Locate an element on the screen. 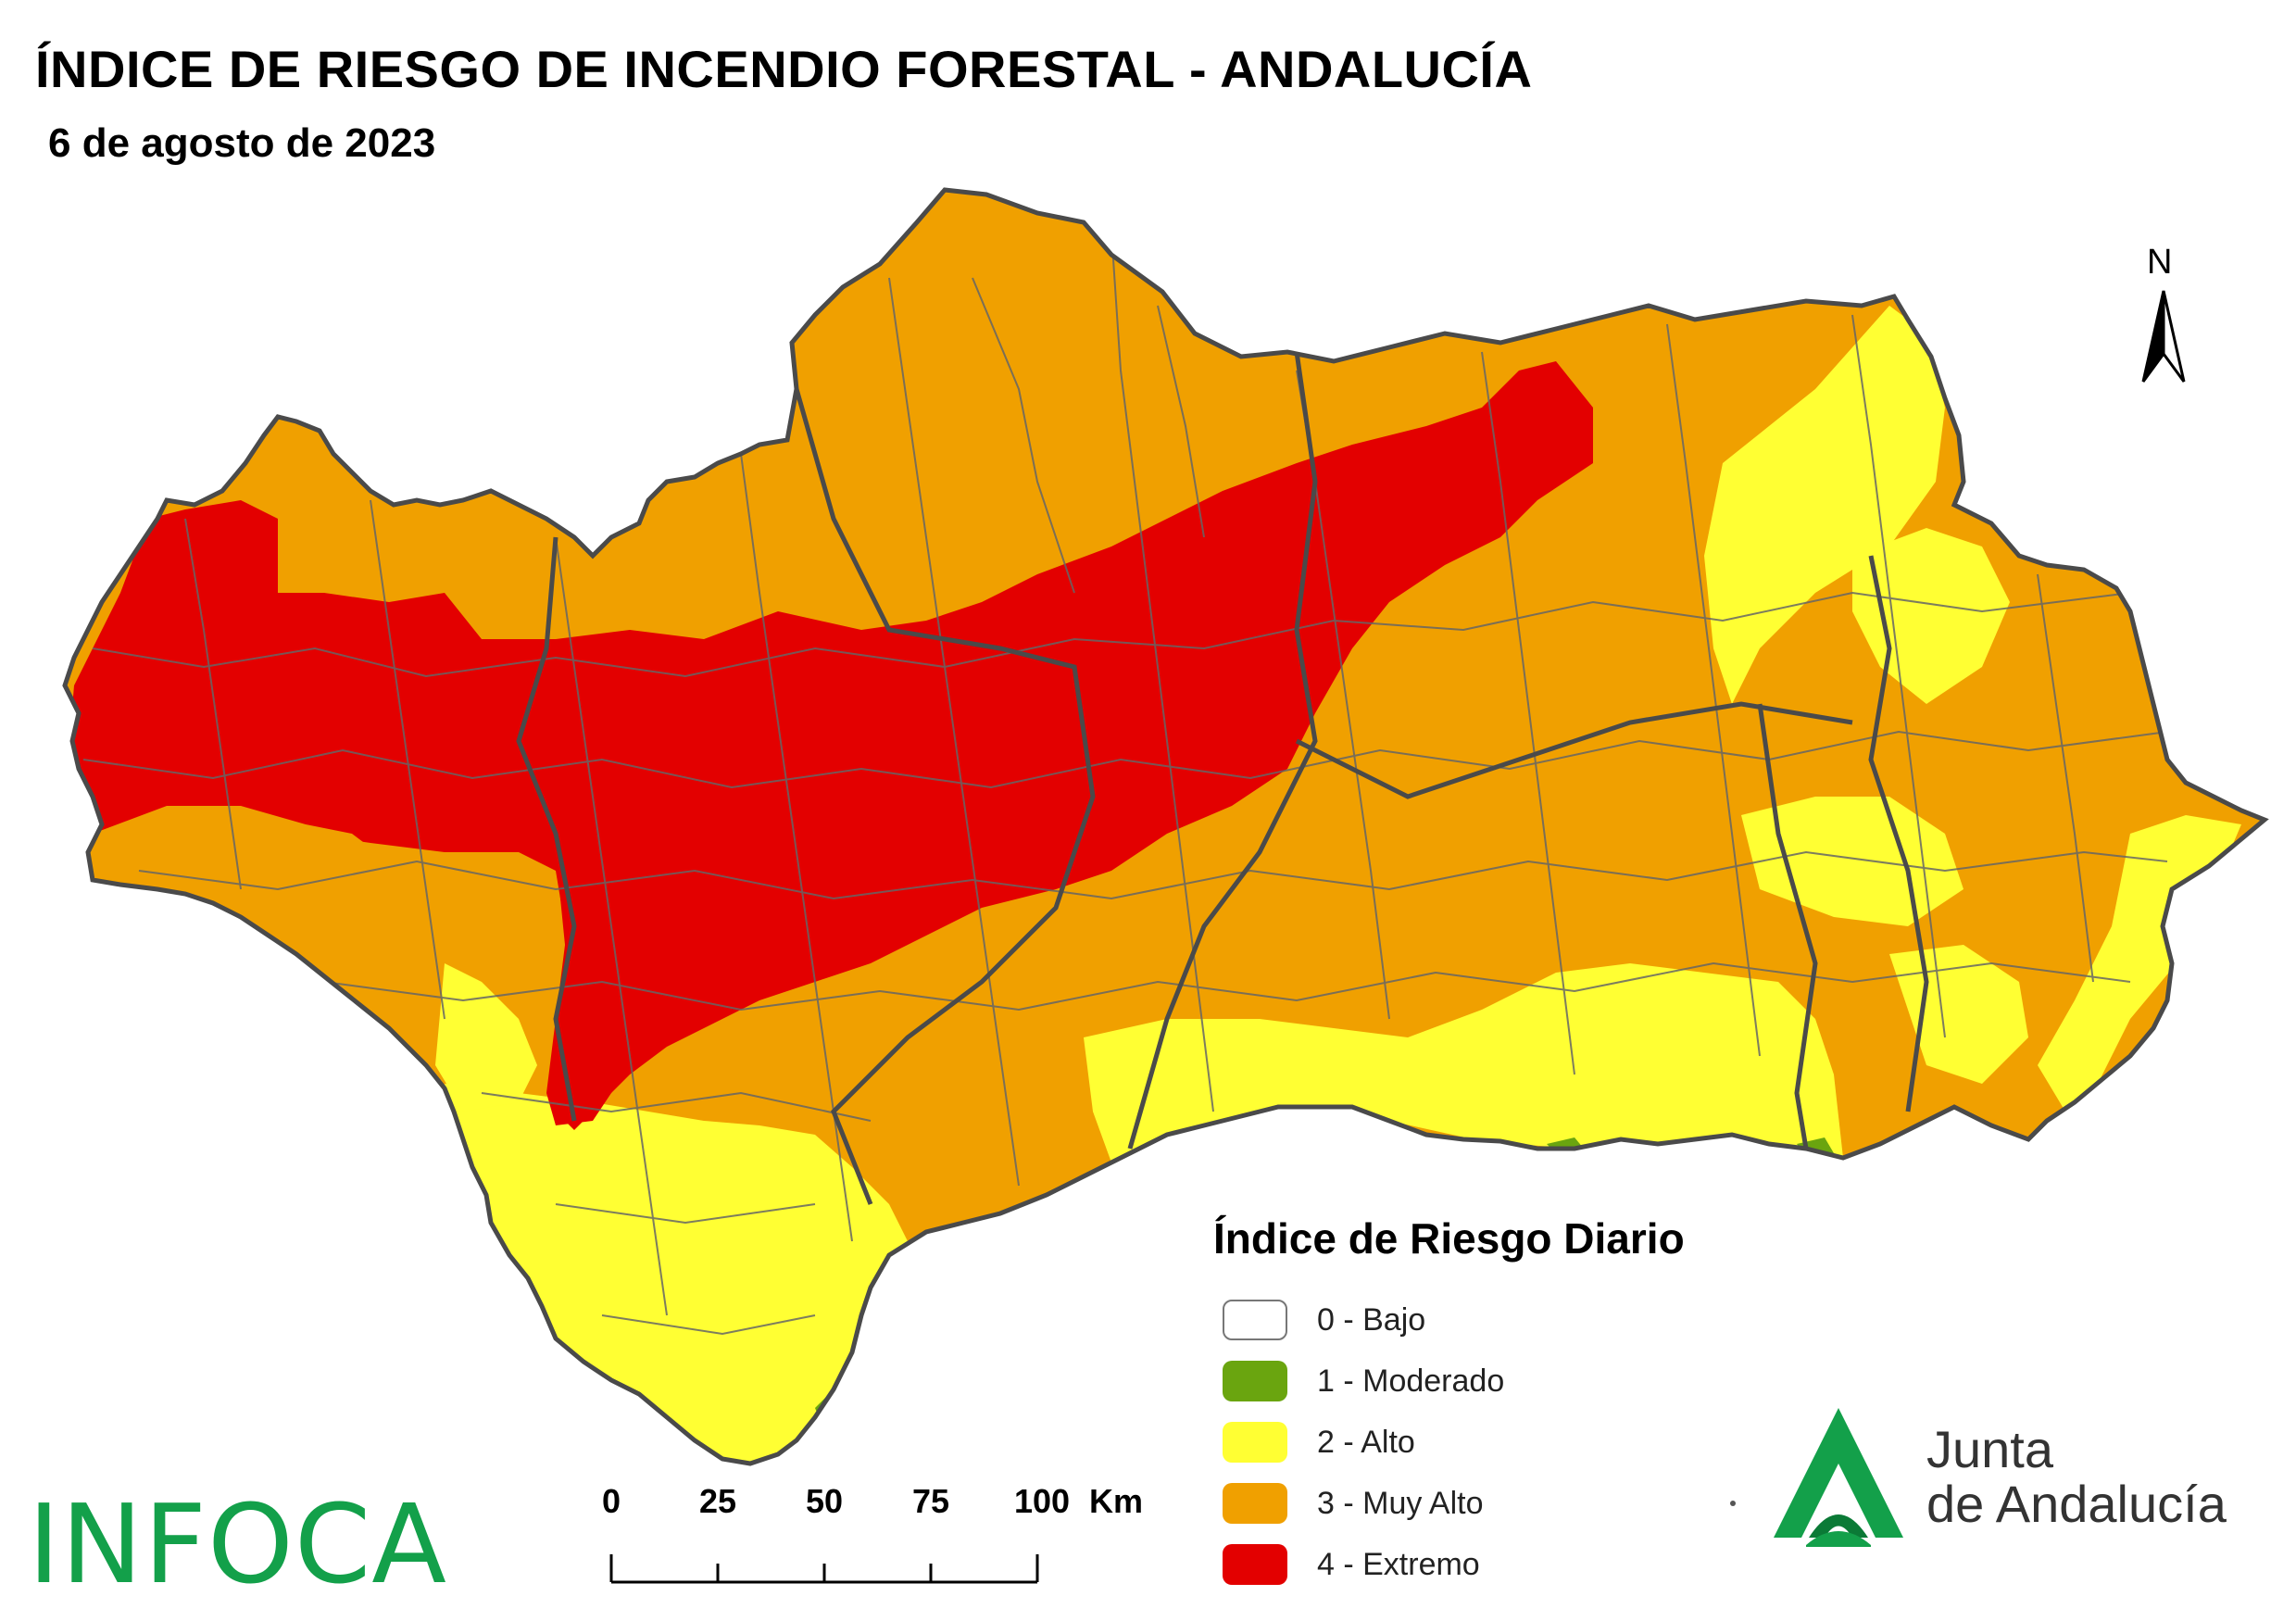 The image size is (2296, 1621). scale-tick-label: 25 is located at coordinates (717, 1501).